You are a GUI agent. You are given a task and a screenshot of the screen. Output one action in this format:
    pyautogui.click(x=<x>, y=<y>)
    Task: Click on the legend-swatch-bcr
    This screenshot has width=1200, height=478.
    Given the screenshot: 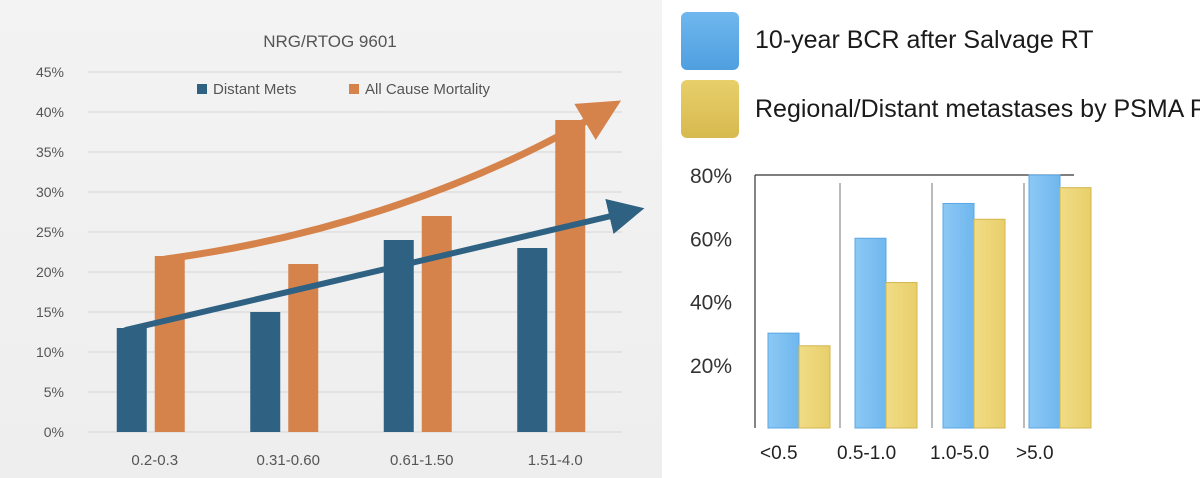 What is the action you would take?
    pyautogui.click(x=710, y=41)
    